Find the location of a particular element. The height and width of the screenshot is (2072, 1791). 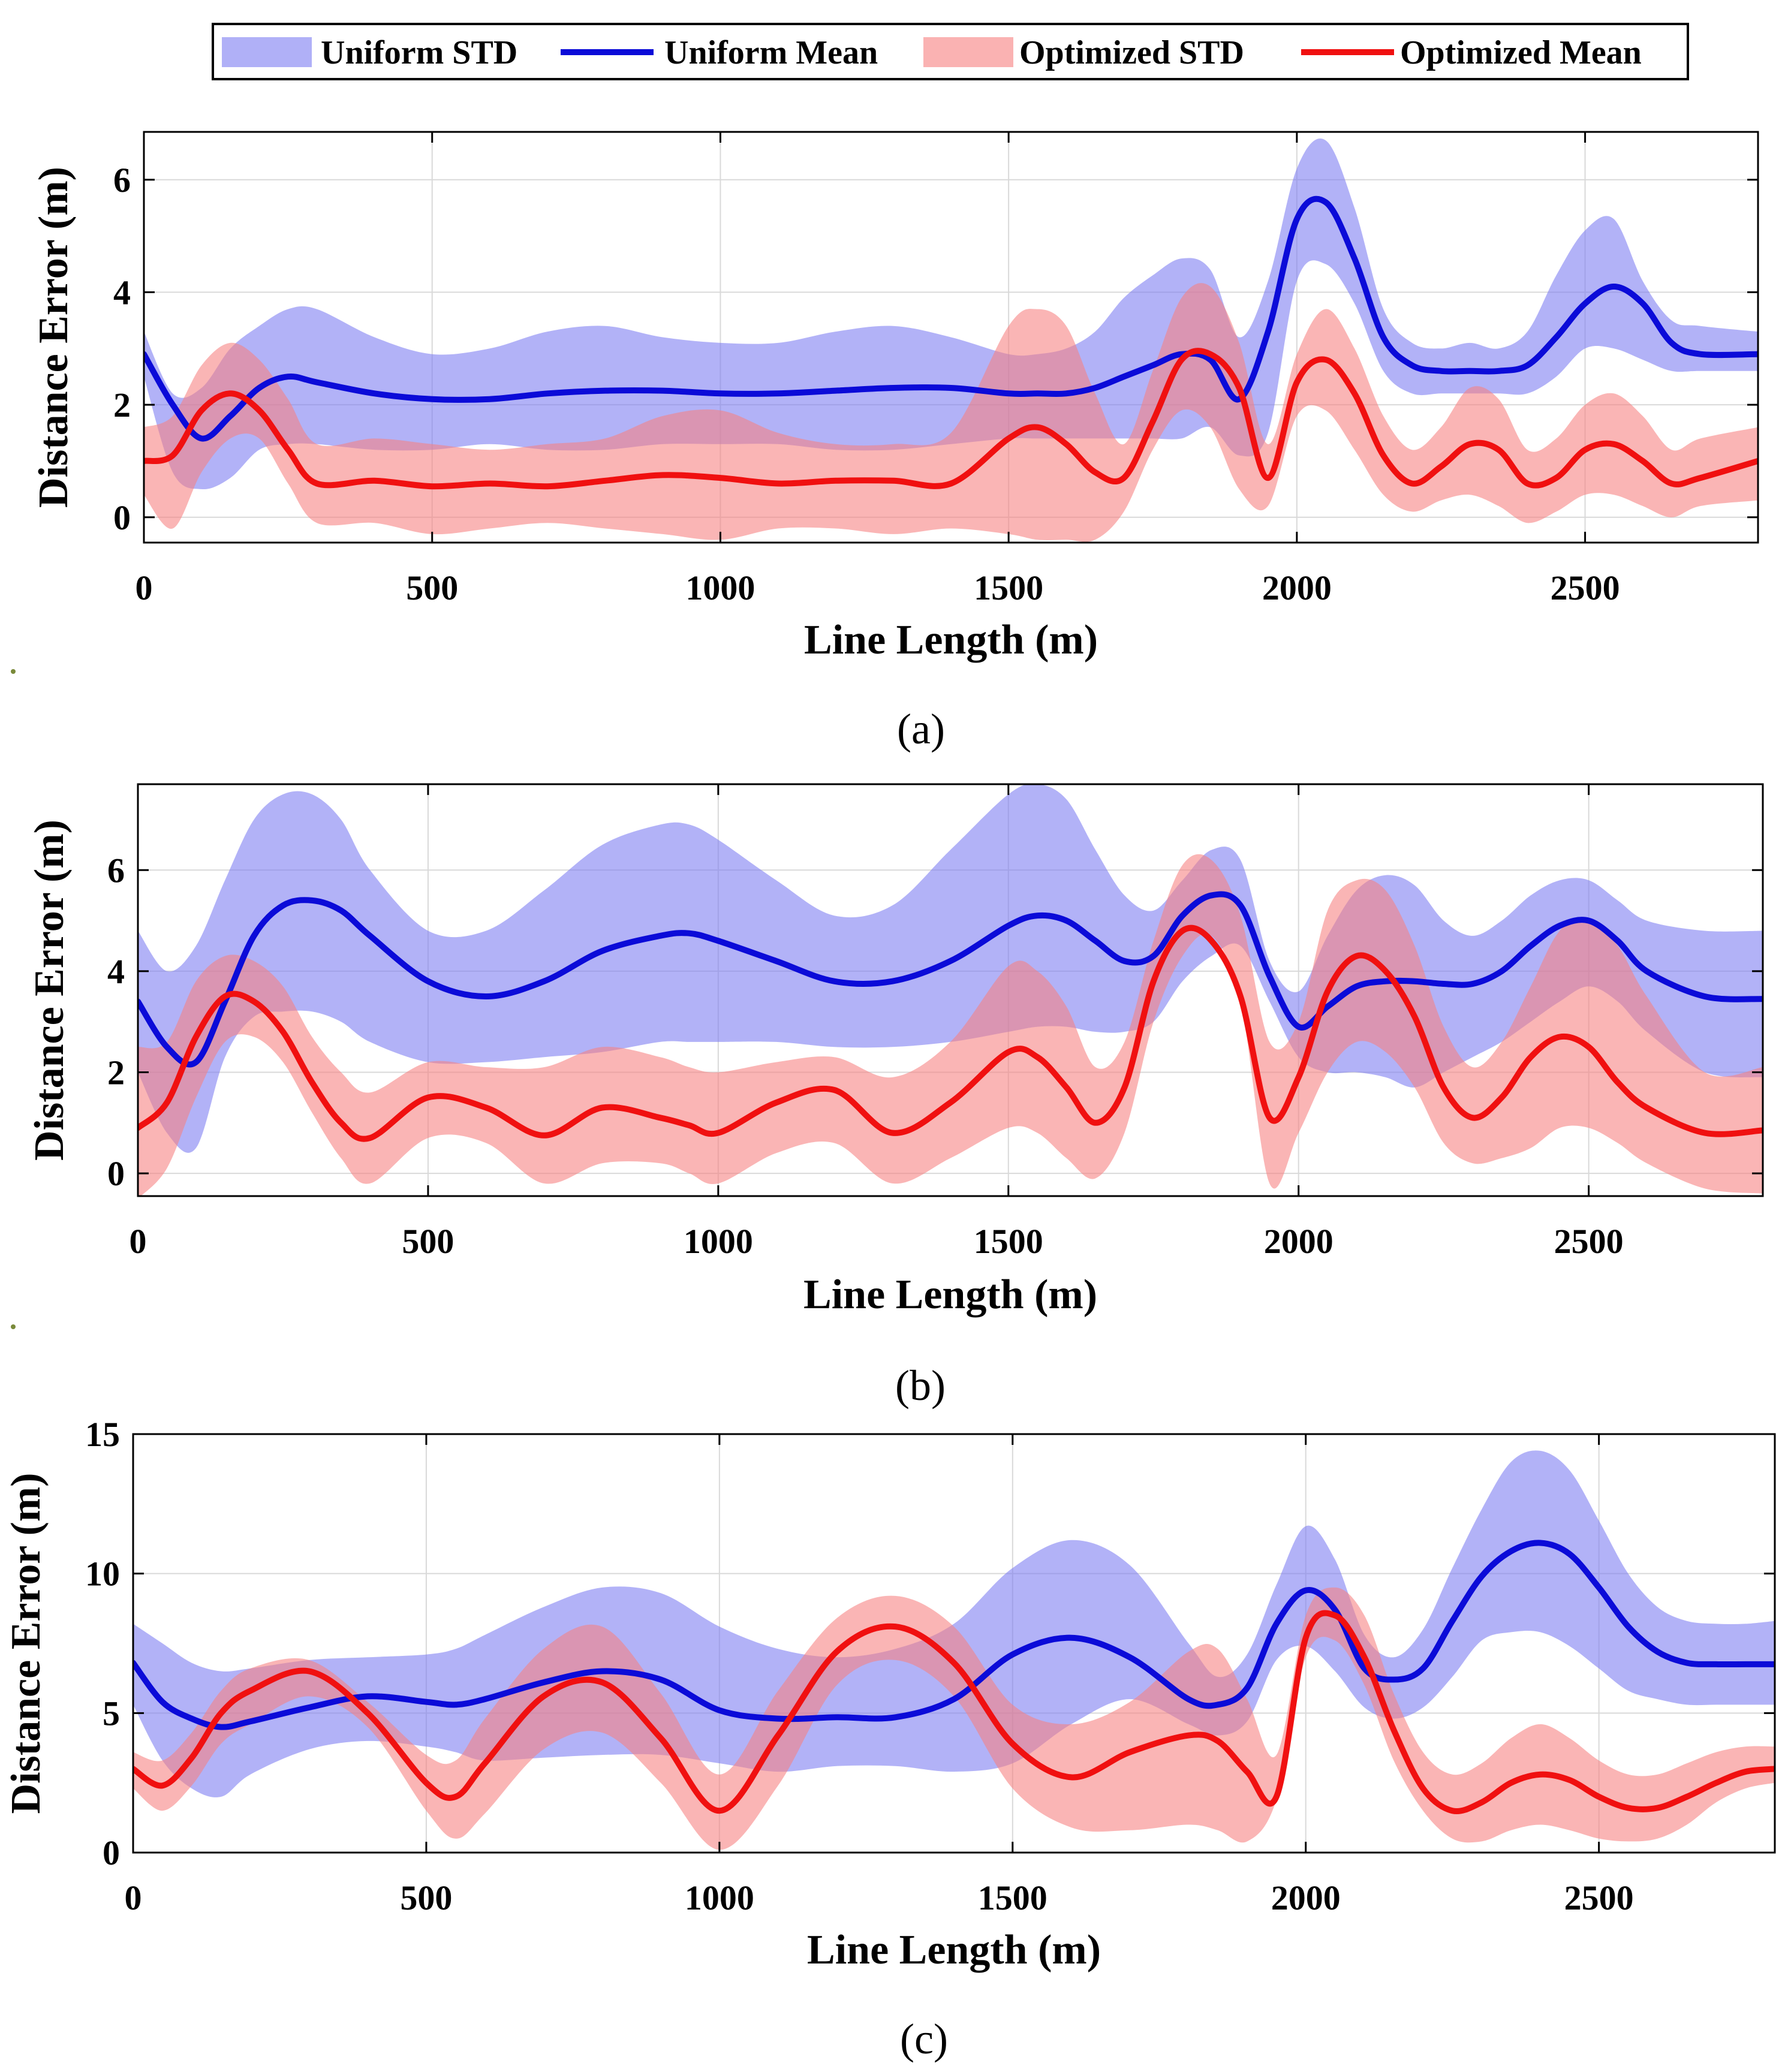

legend-item: Optimized STD is located at coordinates (1084, 52).